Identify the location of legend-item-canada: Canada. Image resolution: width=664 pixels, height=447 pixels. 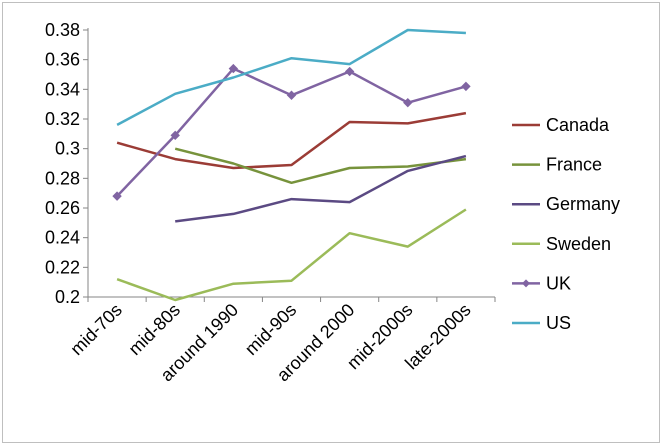
(561, 125).